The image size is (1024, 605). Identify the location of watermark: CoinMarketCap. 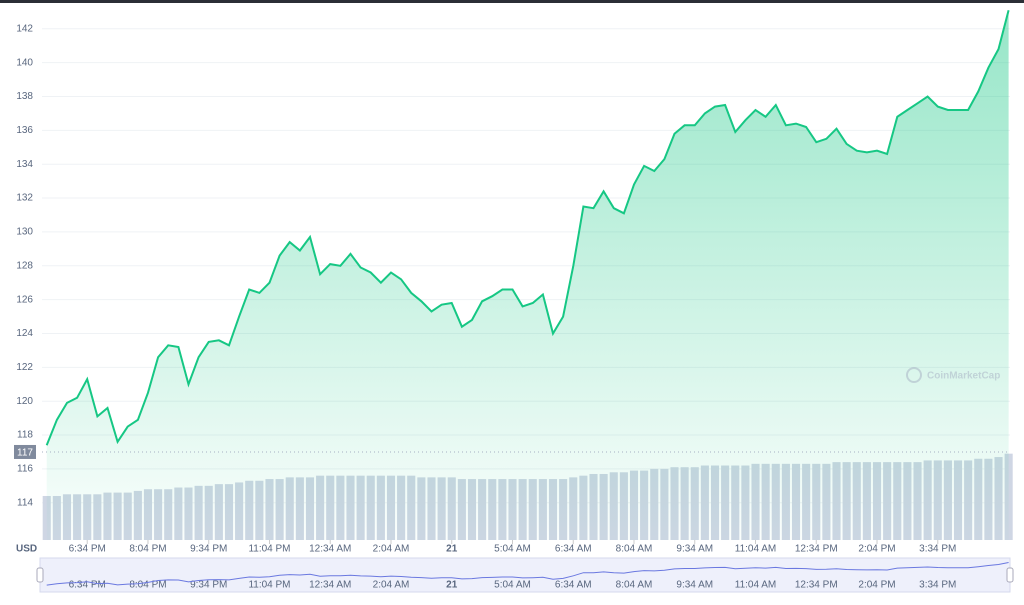
(953, 375).